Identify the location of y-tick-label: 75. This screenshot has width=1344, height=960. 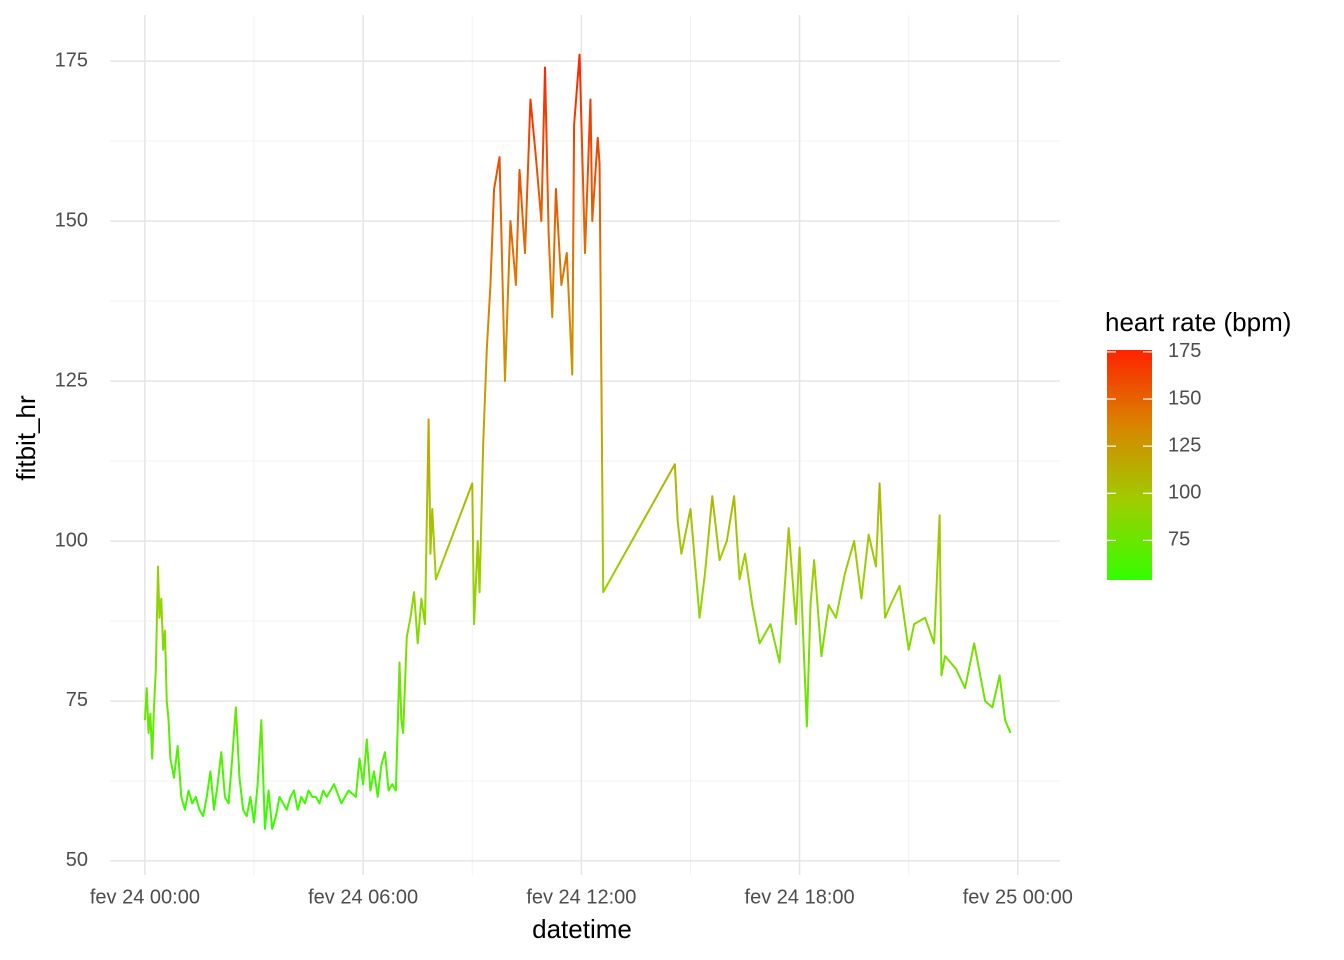
(77, 700).